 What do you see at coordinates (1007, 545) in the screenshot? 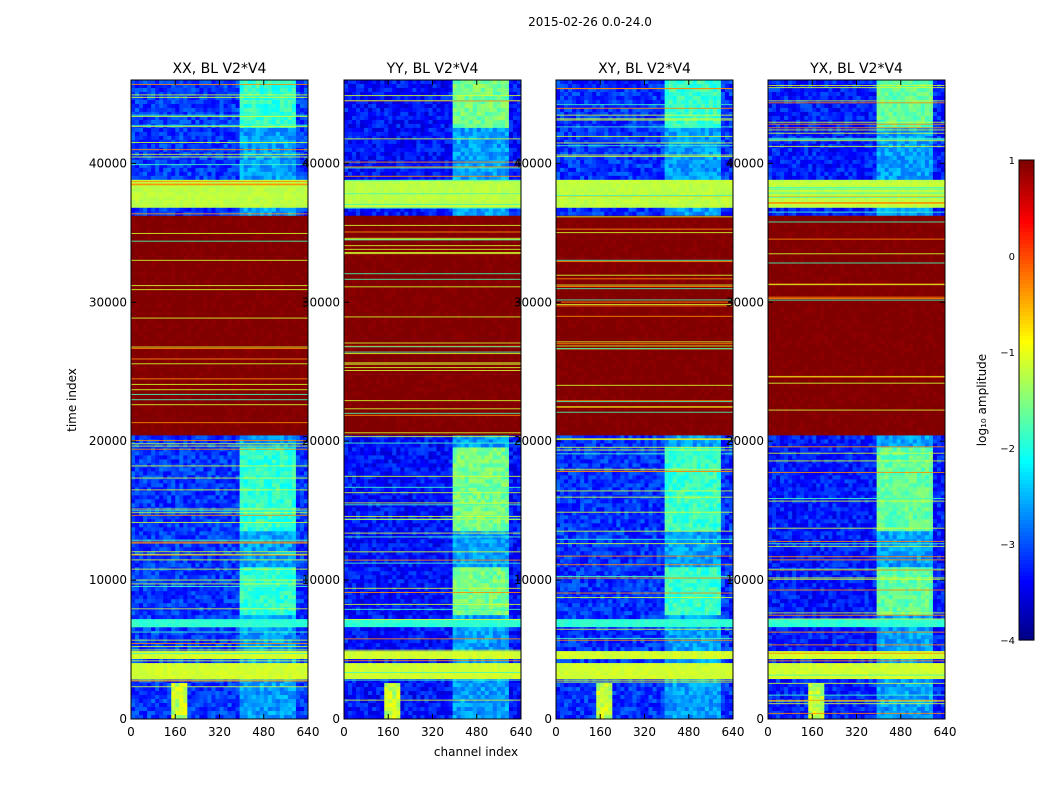
I see `colorbar-tick-label: −3` at bounding box center [1007, 545].